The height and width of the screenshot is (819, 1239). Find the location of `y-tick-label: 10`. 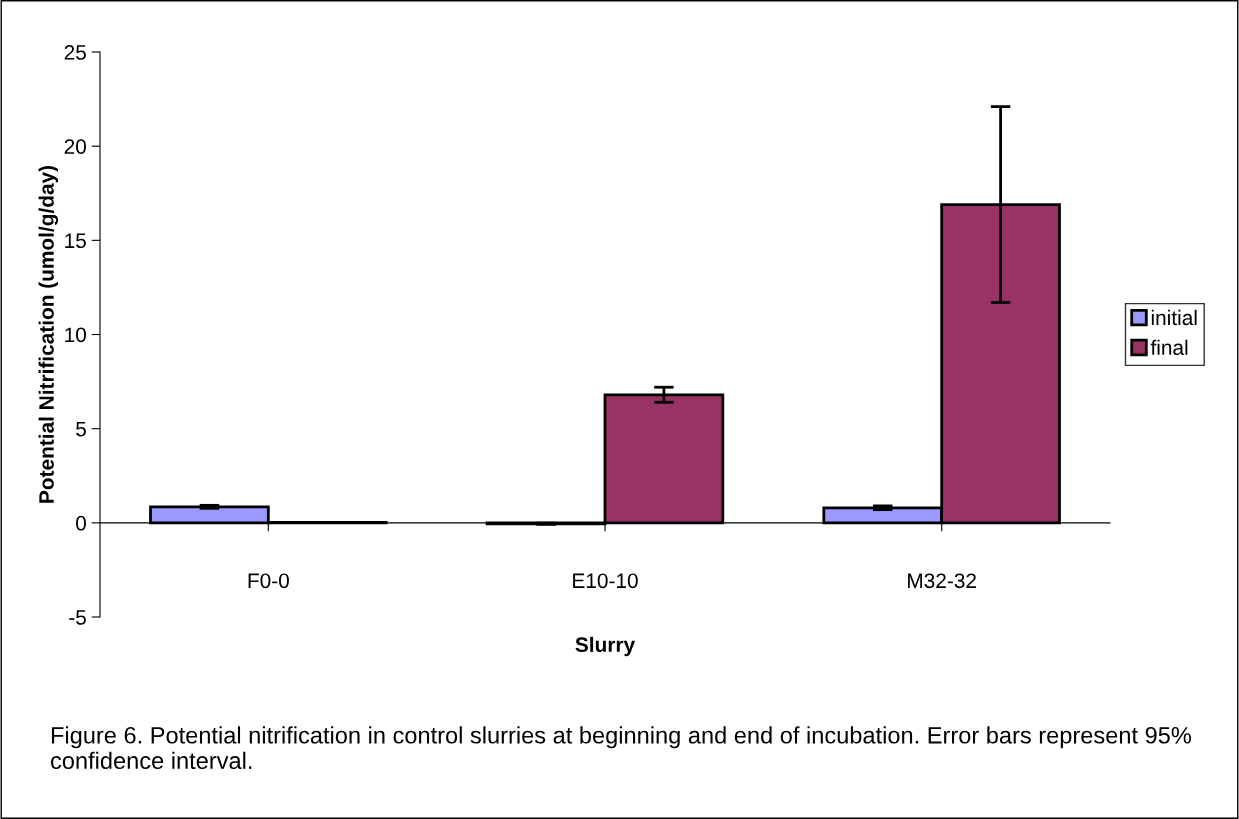

y-tick-label: 10 is located at coordinates (75, 335).